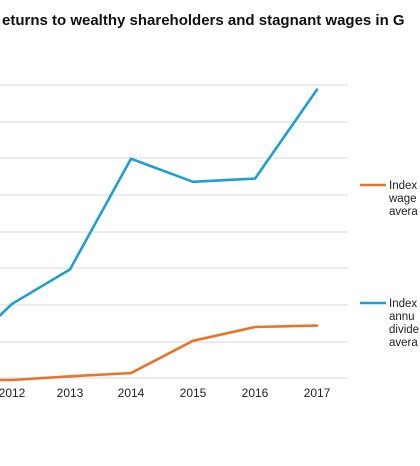 The image size is (420, 466). I want to click on legend-label: Index wage avera, so click(403, 199).